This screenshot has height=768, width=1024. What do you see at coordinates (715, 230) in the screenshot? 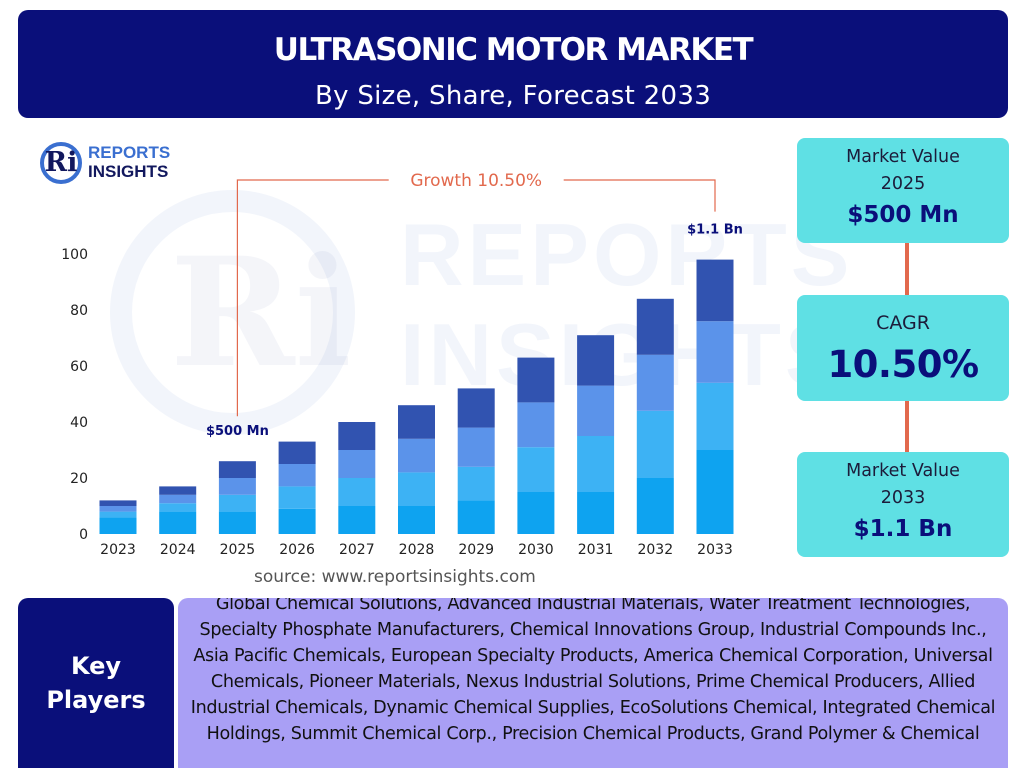
I see `data-label: $1.1 Bn` at bounding box center [715, 230].